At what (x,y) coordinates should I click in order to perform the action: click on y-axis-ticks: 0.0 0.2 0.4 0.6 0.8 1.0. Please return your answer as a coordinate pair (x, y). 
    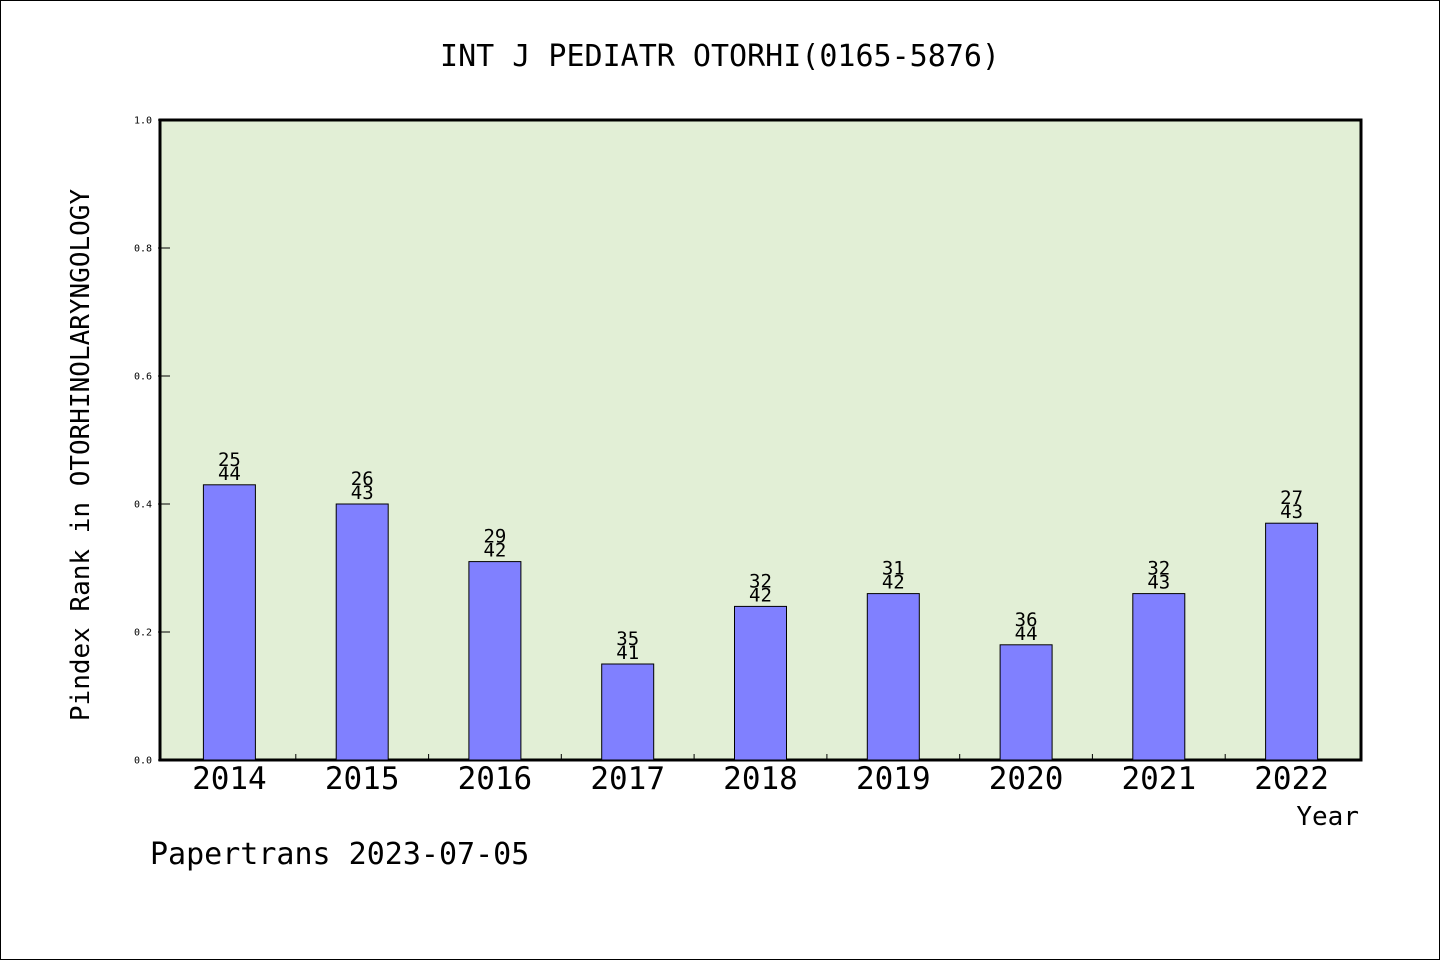
    Looking at the image, I should click on (152, 441).